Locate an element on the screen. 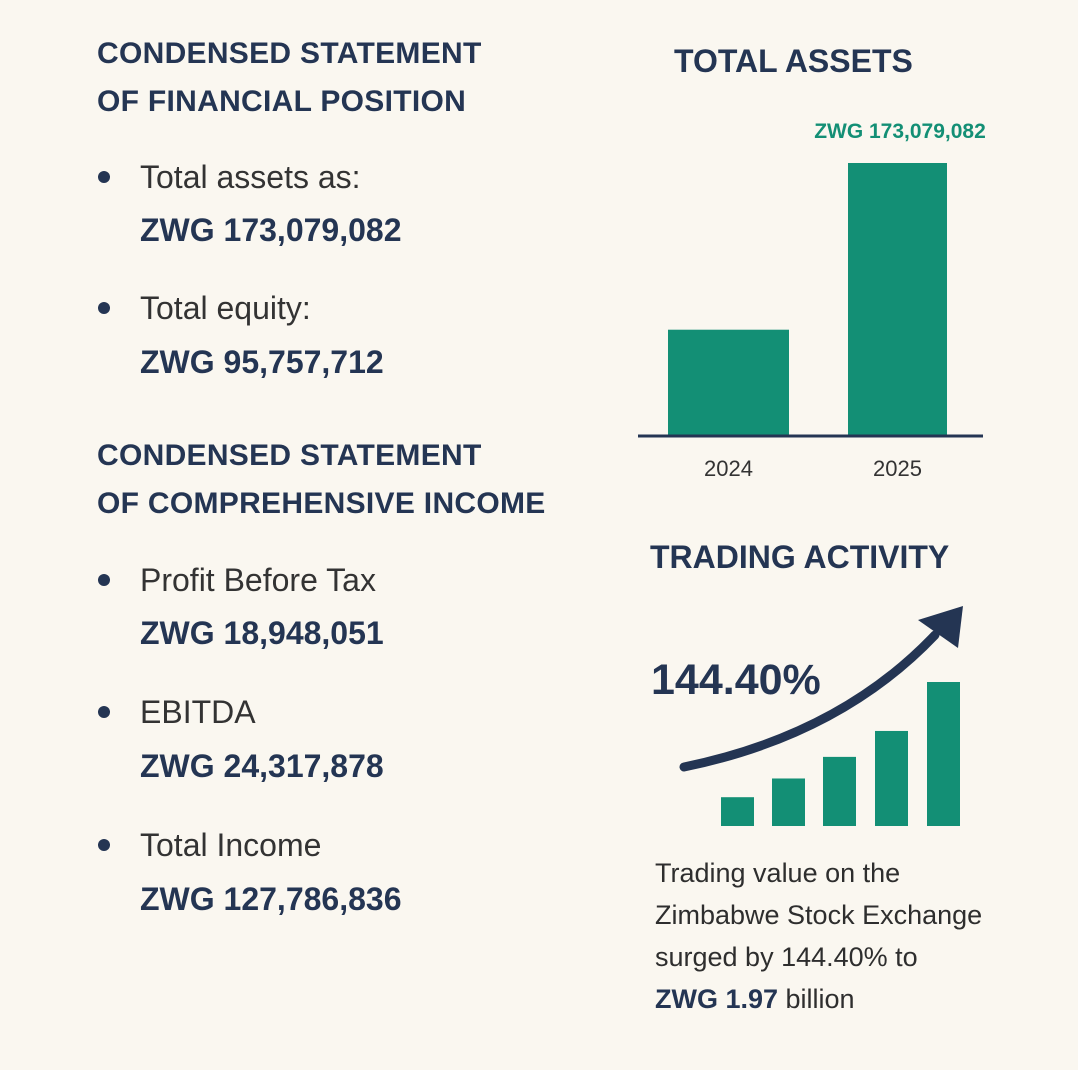  total-income-value: ZWG 127,786,836 is located at coordinates (271, 899).